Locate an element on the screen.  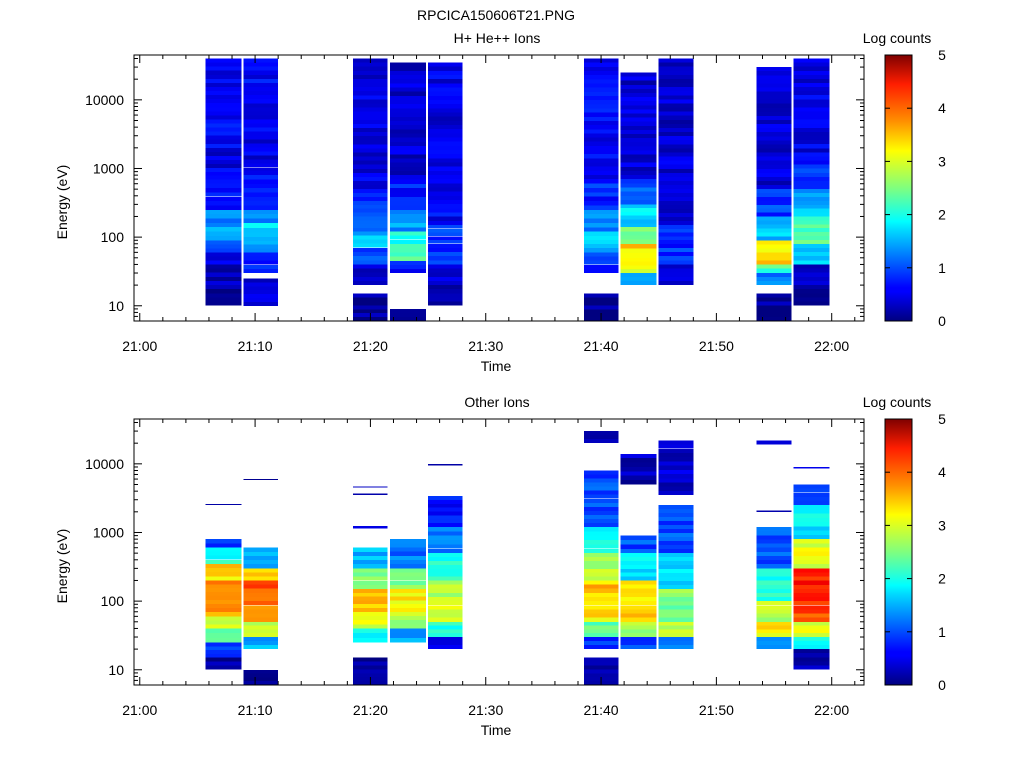
x-tick-label: 21:40 is located at coordinates (601, 710).